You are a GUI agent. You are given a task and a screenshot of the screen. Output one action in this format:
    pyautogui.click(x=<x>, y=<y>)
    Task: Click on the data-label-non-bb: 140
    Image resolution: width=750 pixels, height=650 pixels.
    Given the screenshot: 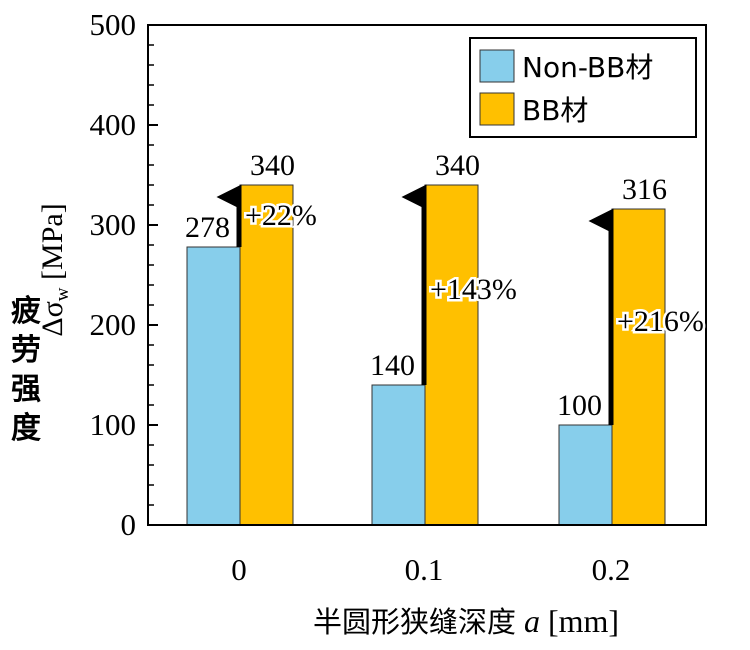 What is the action you would take?
    pyautogui.click(x=392, y=365)
    